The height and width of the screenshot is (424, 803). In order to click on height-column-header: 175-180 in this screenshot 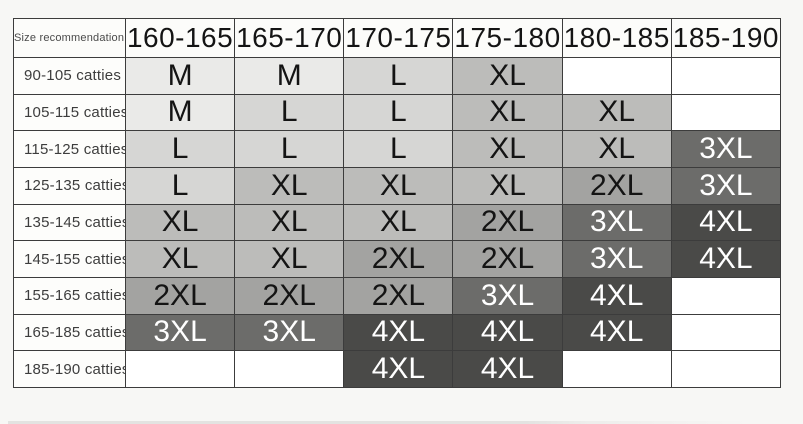, I will do `click(507, 38)`.